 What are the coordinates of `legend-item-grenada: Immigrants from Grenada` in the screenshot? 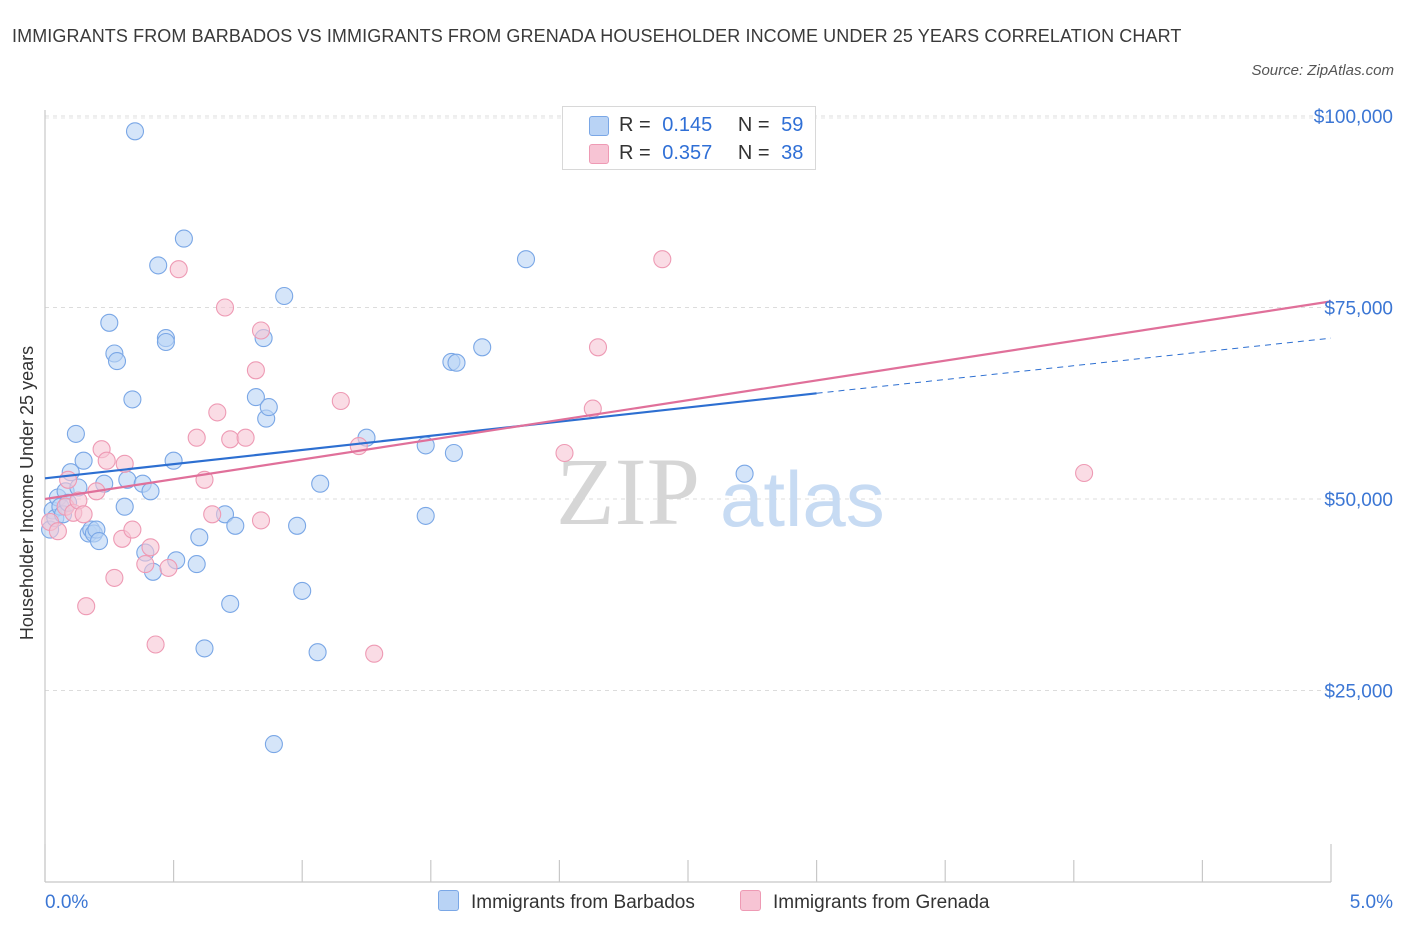 It's located at (864, 902).